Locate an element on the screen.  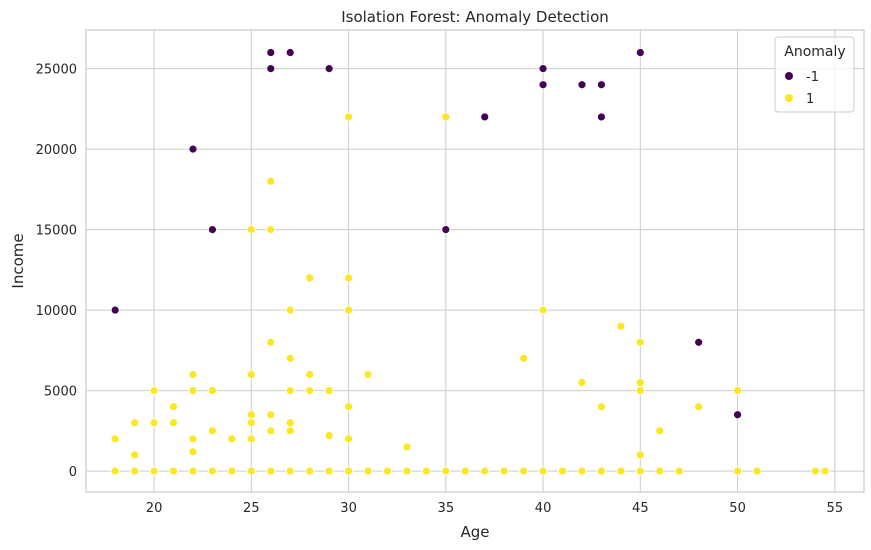
x-tick-labels: 20 25 30 35 40 45 50 55 is located at coordinates (494, 508).